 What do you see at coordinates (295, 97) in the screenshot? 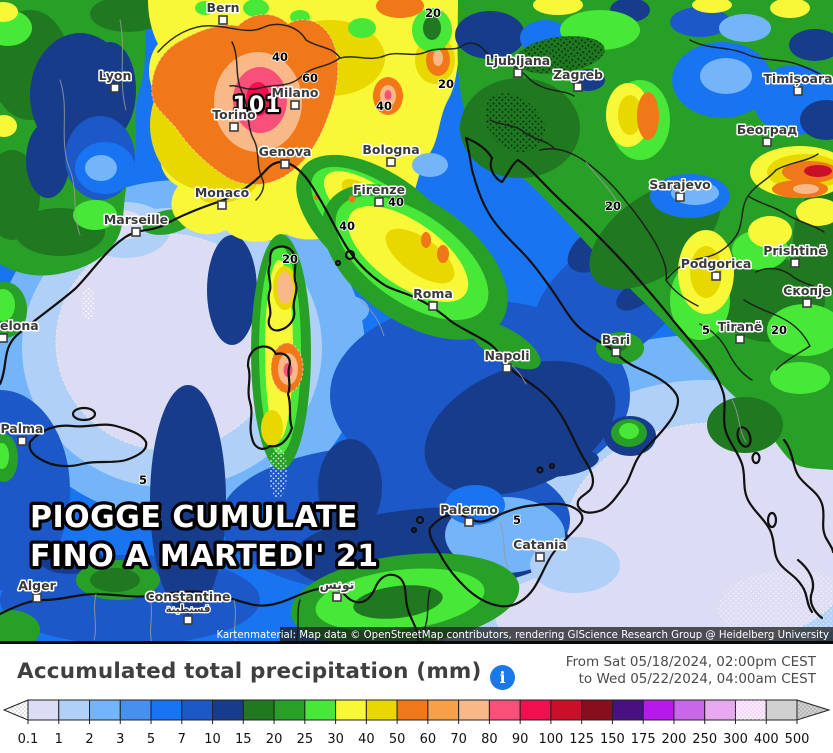
I see `city-milano: Milano` at bounding box center [295, 97].